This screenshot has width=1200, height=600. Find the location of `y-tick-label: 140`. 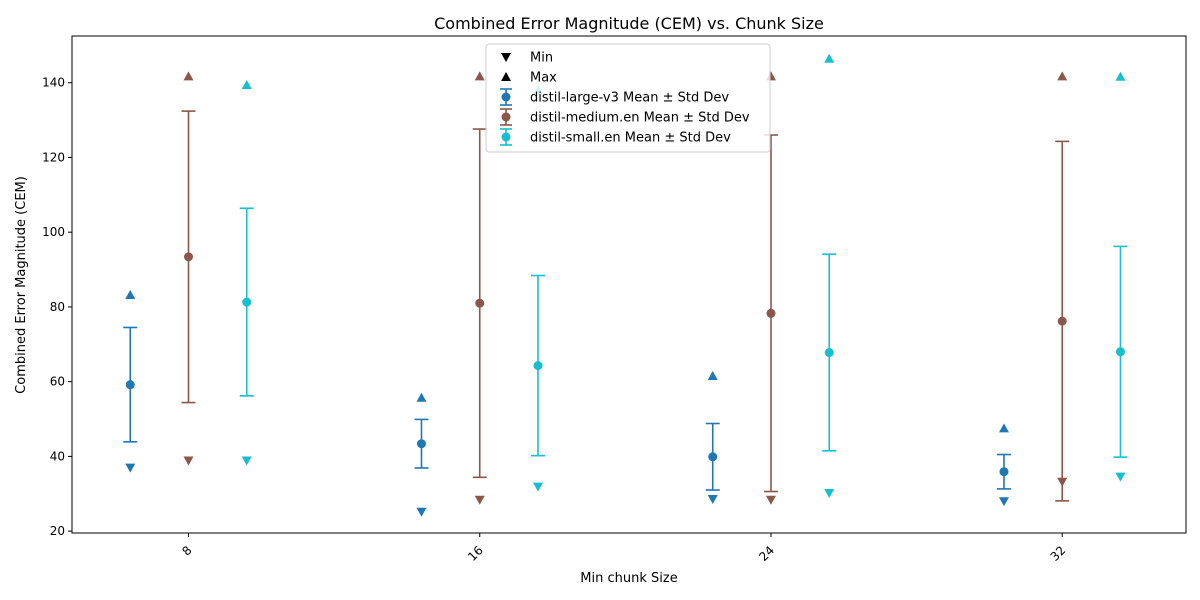

y-tick-label: 140 is located at coordinates (53, 83).